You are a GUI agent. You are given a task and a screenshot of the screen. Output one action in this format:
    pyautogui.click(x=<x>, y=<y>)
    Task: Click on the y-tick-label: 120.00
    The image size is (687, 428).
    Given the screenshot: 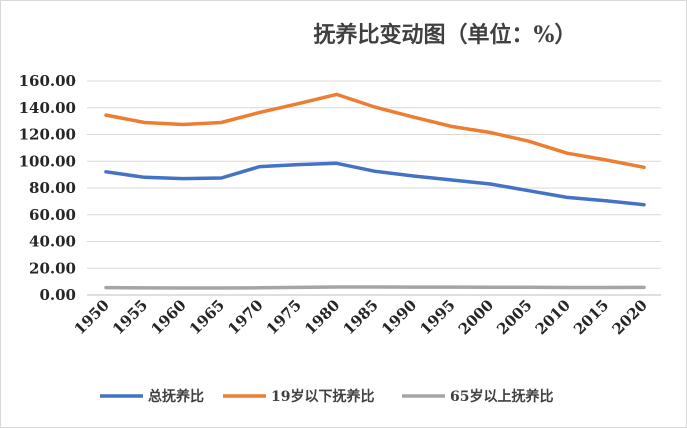 What is the action you would take?
    pyautogui.click(x=47, y=135)
    